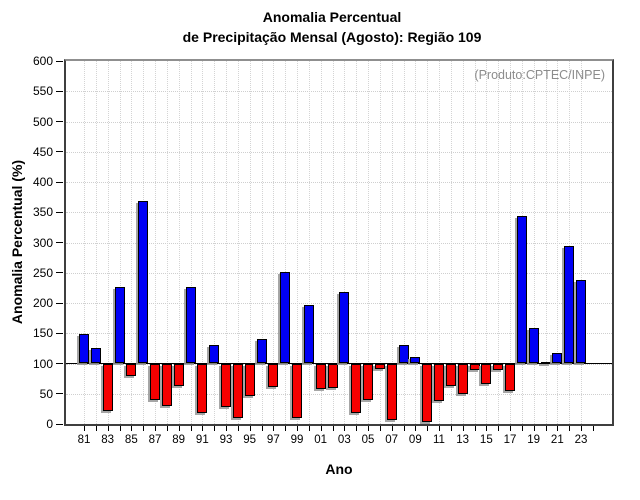 This screenshot has height=500, width=640. Describe the element at coordinates (344, 328) in the screenshot. I see `bar-2003` at that location.